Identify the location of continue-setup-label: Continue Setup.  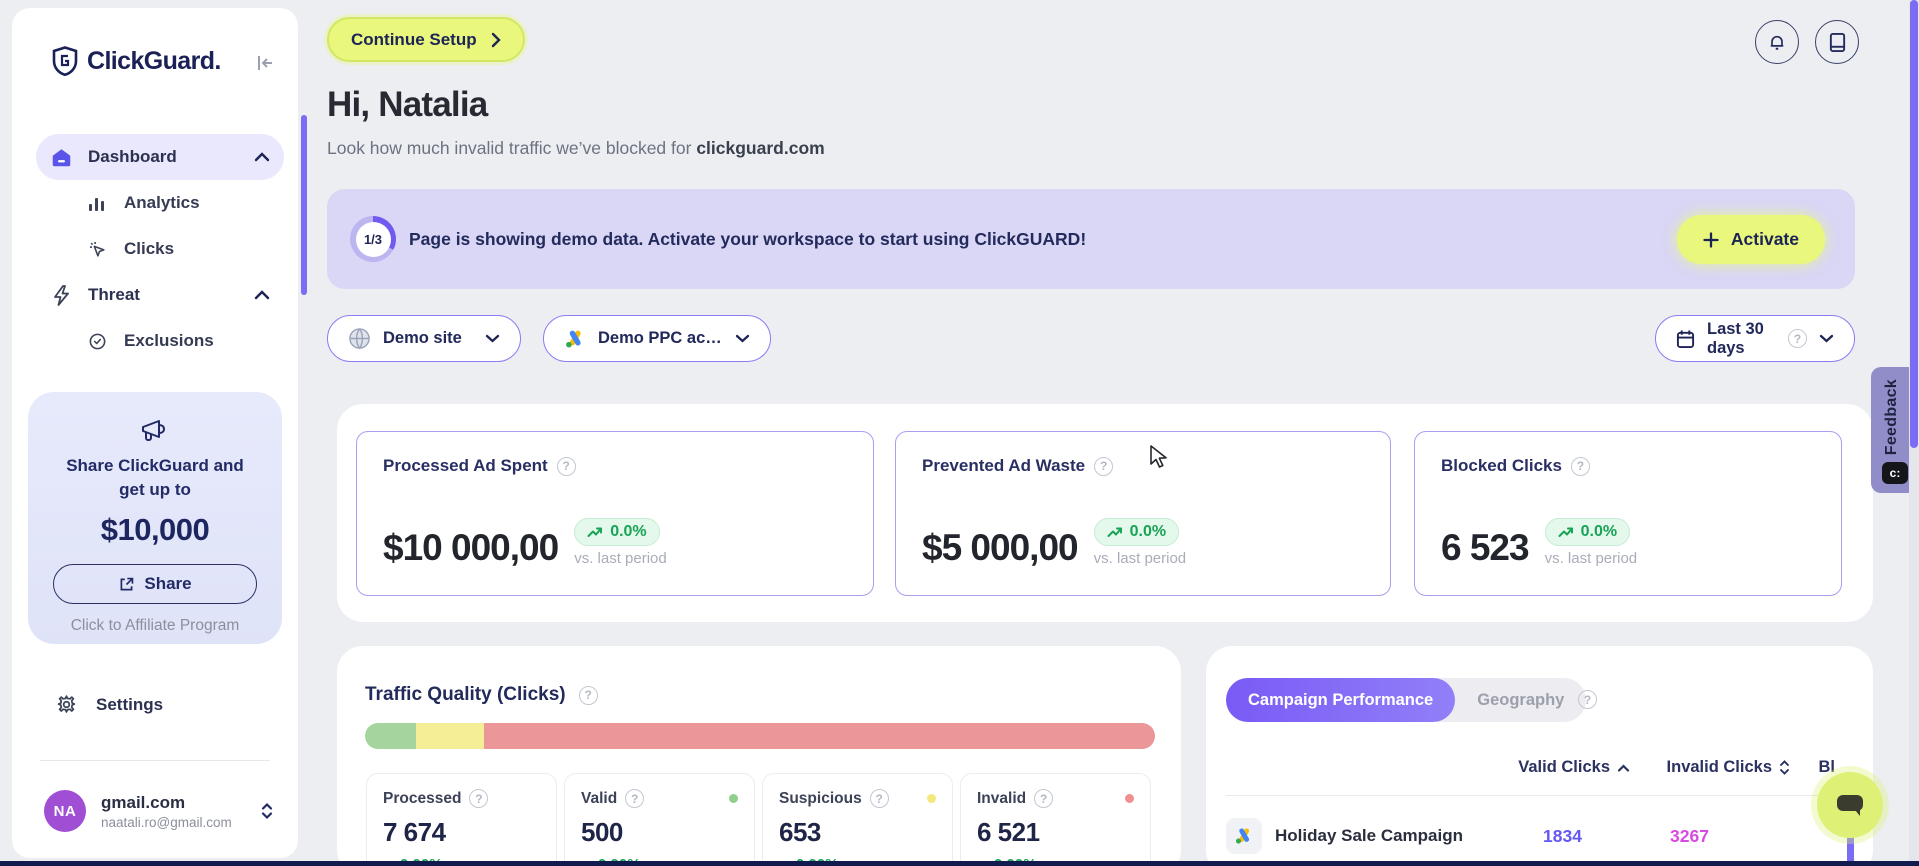
(414, 39).